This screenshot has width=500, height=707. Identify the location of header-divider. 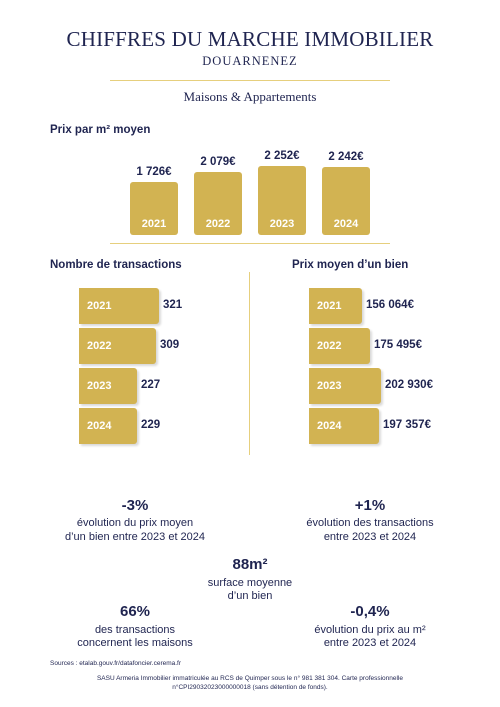
(250, 80).